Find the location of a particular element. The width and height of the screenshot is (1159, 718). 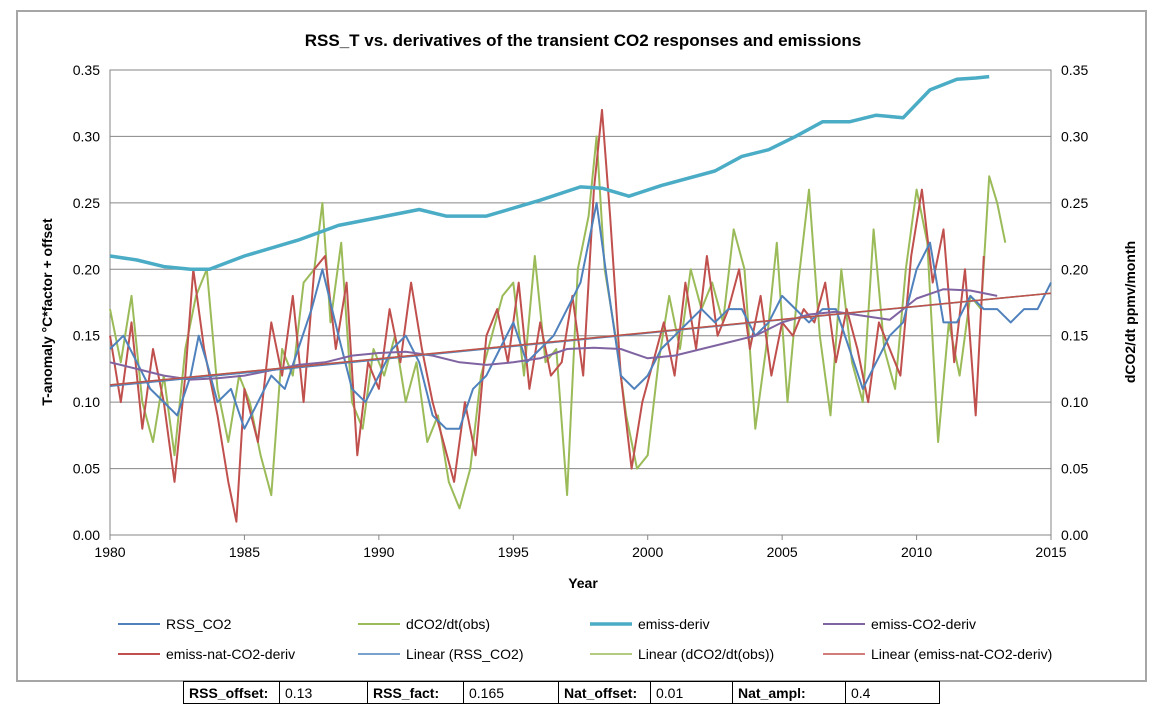

y-tick-label-left: 0.15 is located at coordinates (86, 336).